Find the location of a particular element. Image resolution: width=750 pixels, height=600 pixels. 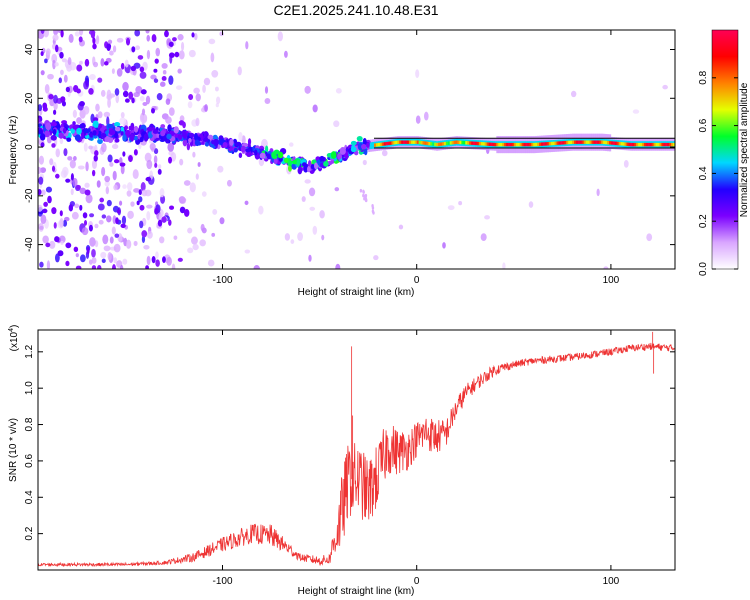

snr-xtick-label: 100 is located at coordinates (611, 581).